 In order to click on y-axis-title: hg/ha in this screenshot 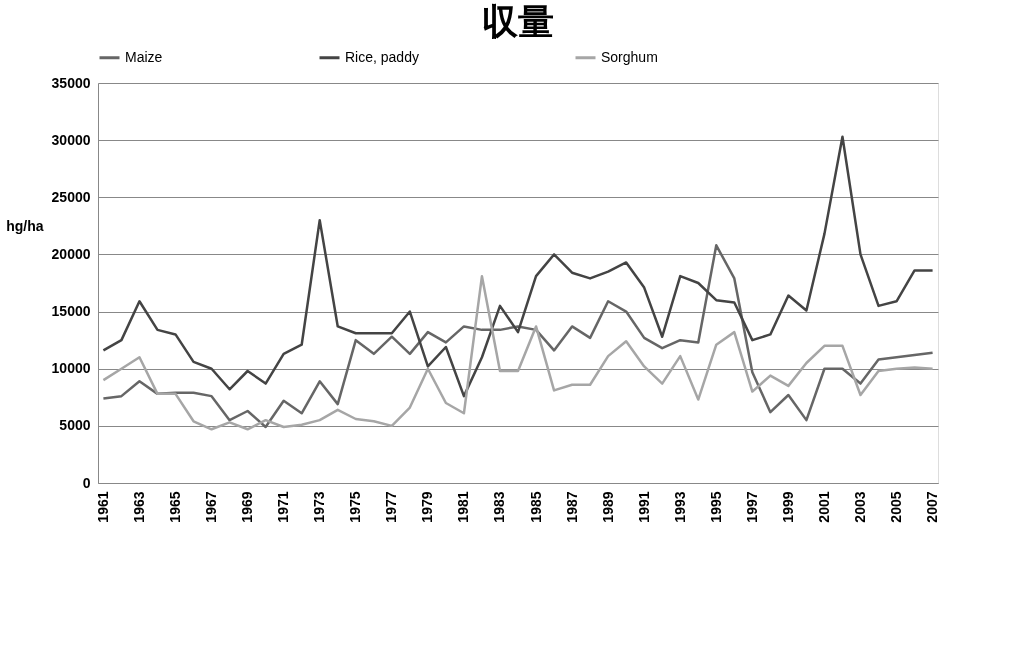, I will do `click(25, 225)`.